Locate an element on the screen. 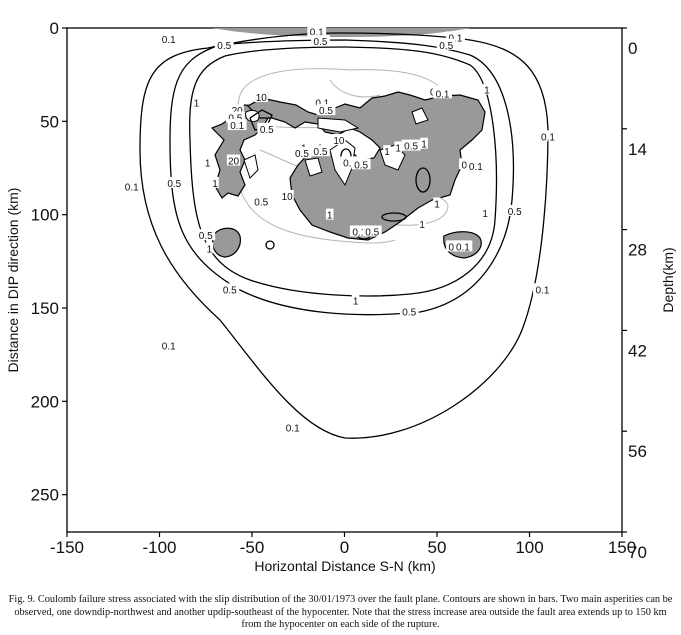 The image size is (681, 635). y2-tick-label: 70 is located at coordinates (637, 552).